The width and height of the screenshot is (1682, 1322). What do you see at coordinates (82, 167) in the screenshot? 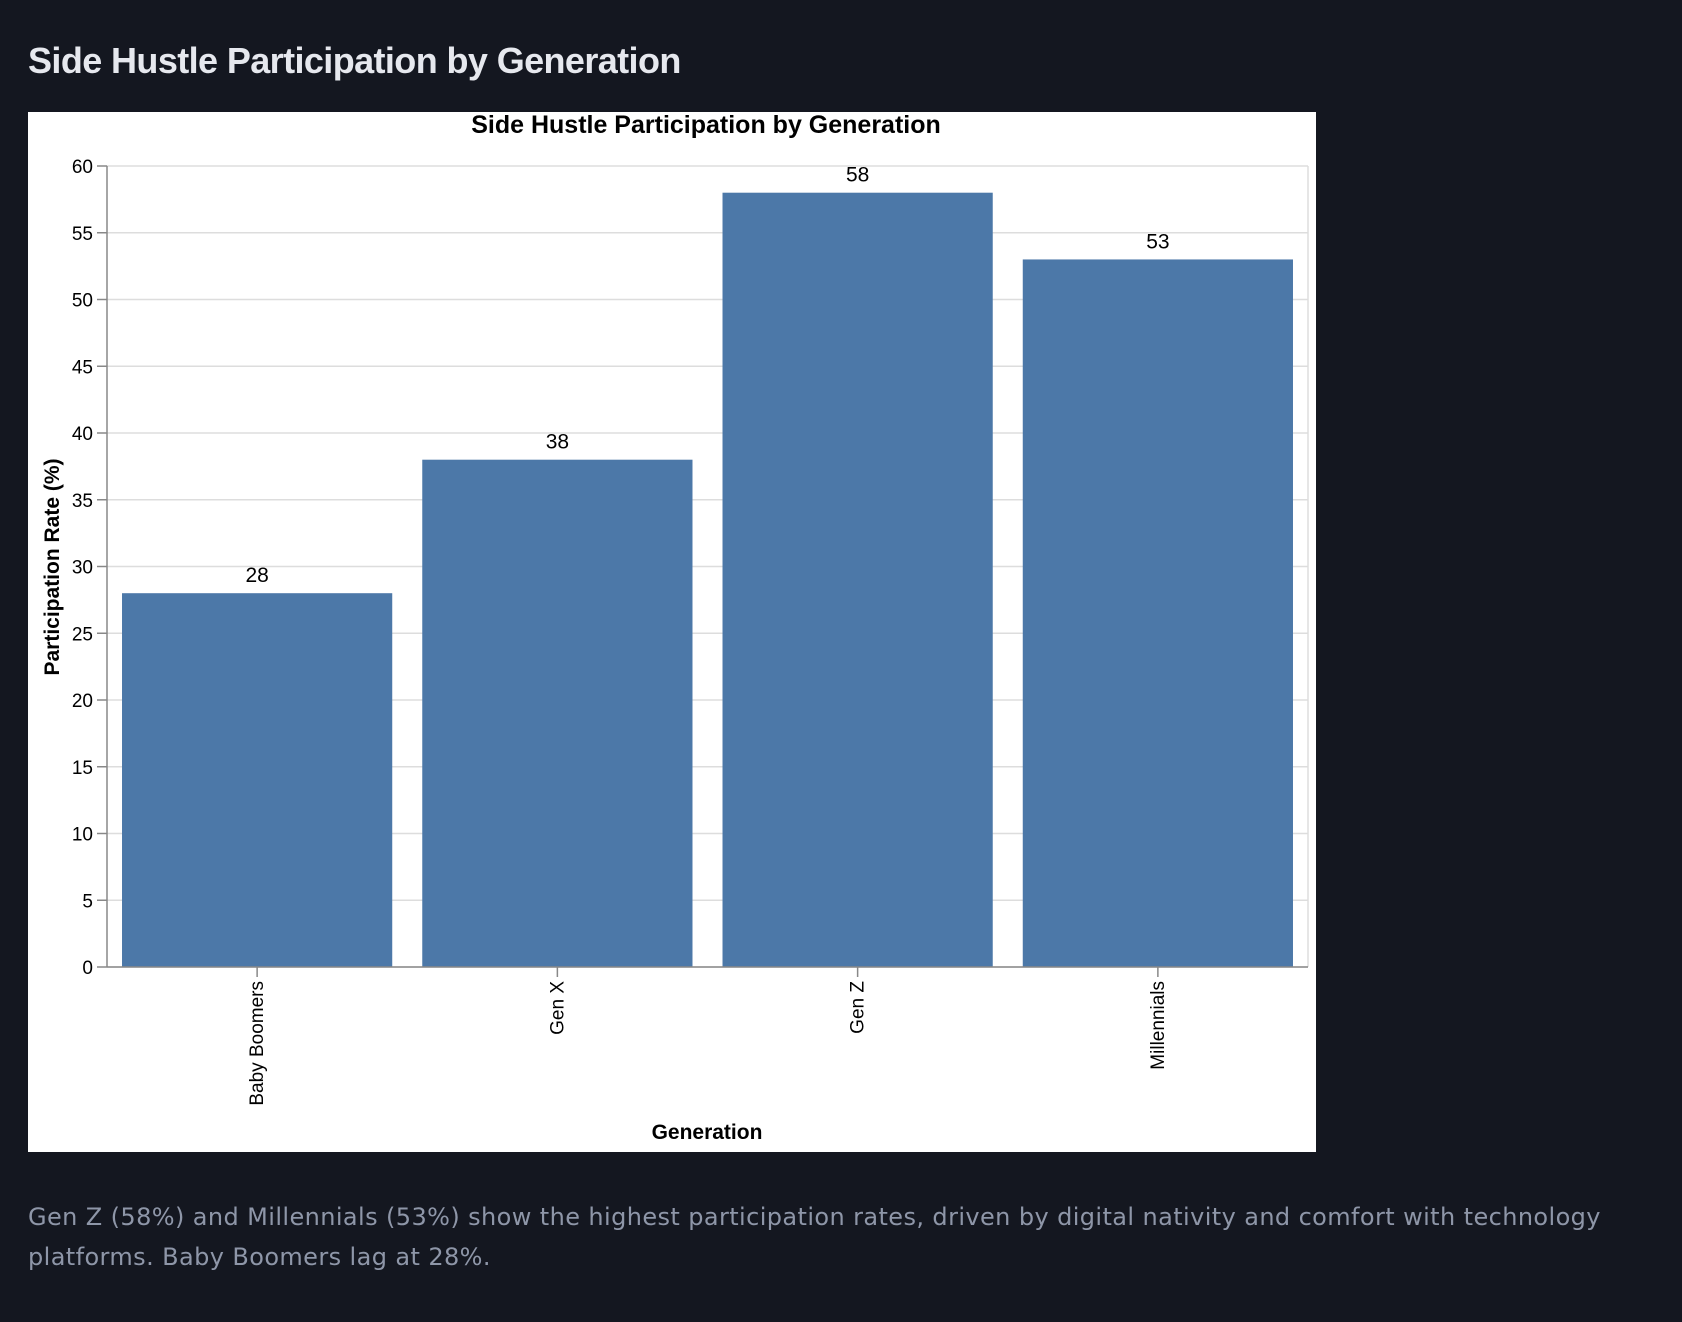
I see `y-tick-label: 60` at bounding box center [82, 167].